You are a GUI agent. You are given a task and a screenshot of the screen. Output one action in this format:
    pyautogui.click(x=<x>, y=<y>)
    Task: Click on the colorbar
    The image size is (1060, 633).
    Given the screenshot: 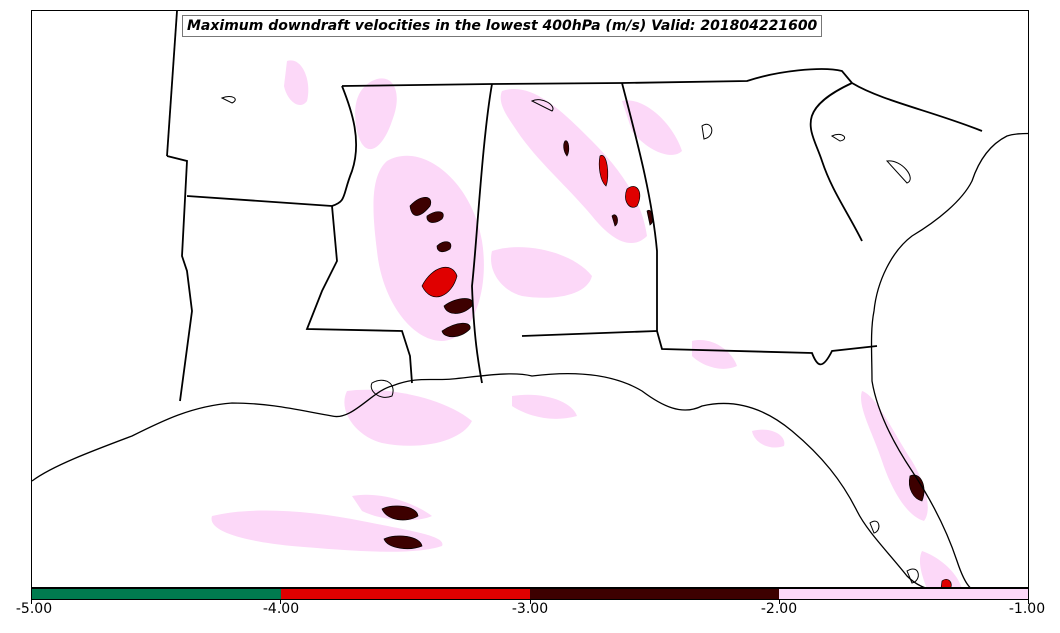 What is the action you would take?
    pyautogui.click(x=530, y=594)
    